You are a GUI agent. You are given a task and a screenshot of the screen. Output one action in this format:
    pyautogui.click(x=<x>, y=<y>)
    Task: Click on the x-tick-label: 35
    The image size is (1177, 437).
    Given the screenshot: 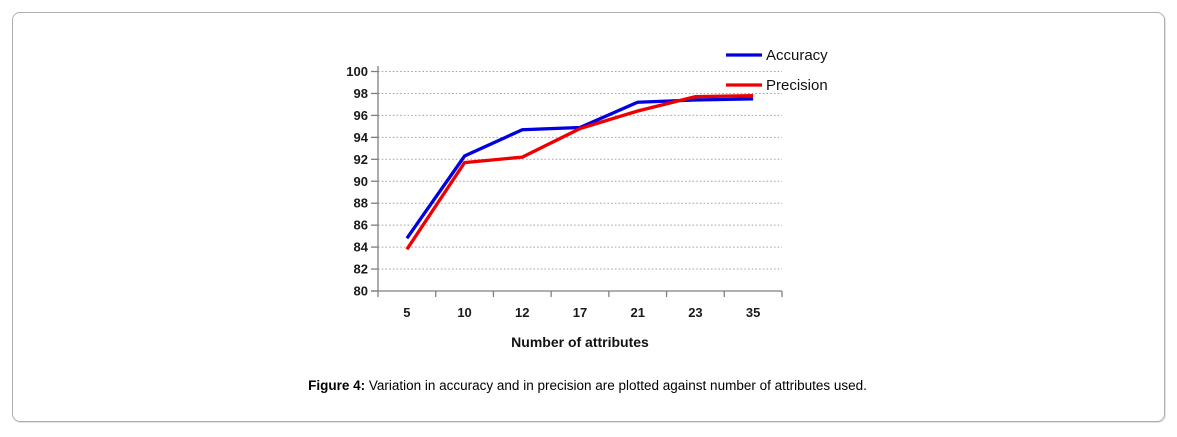 What is the action you would take?
    pyautogui.click(x=753, y=312)
    